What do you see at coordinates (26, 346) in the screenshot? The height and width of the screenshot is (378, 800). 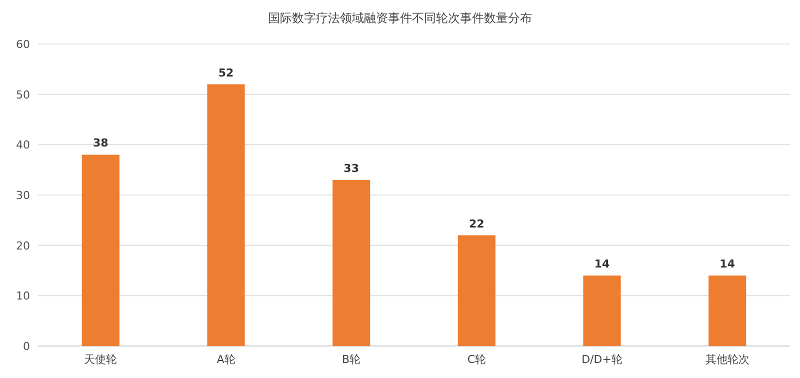 I see `y-tick-label: 0` at bounding box center [26, 346].